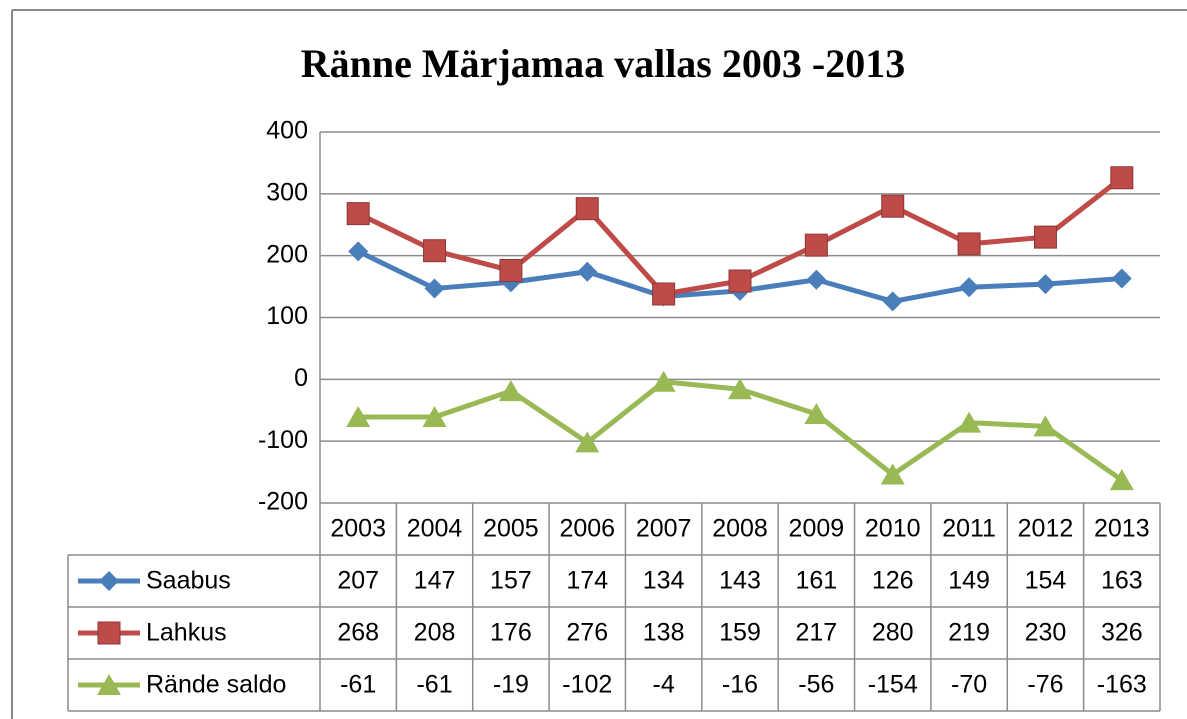 Image resolution: width=1187 pixels, height=719 pixels. Describe the element at coordinates (969, 581) in the screenshot. I see `table-value: 149` at that location.